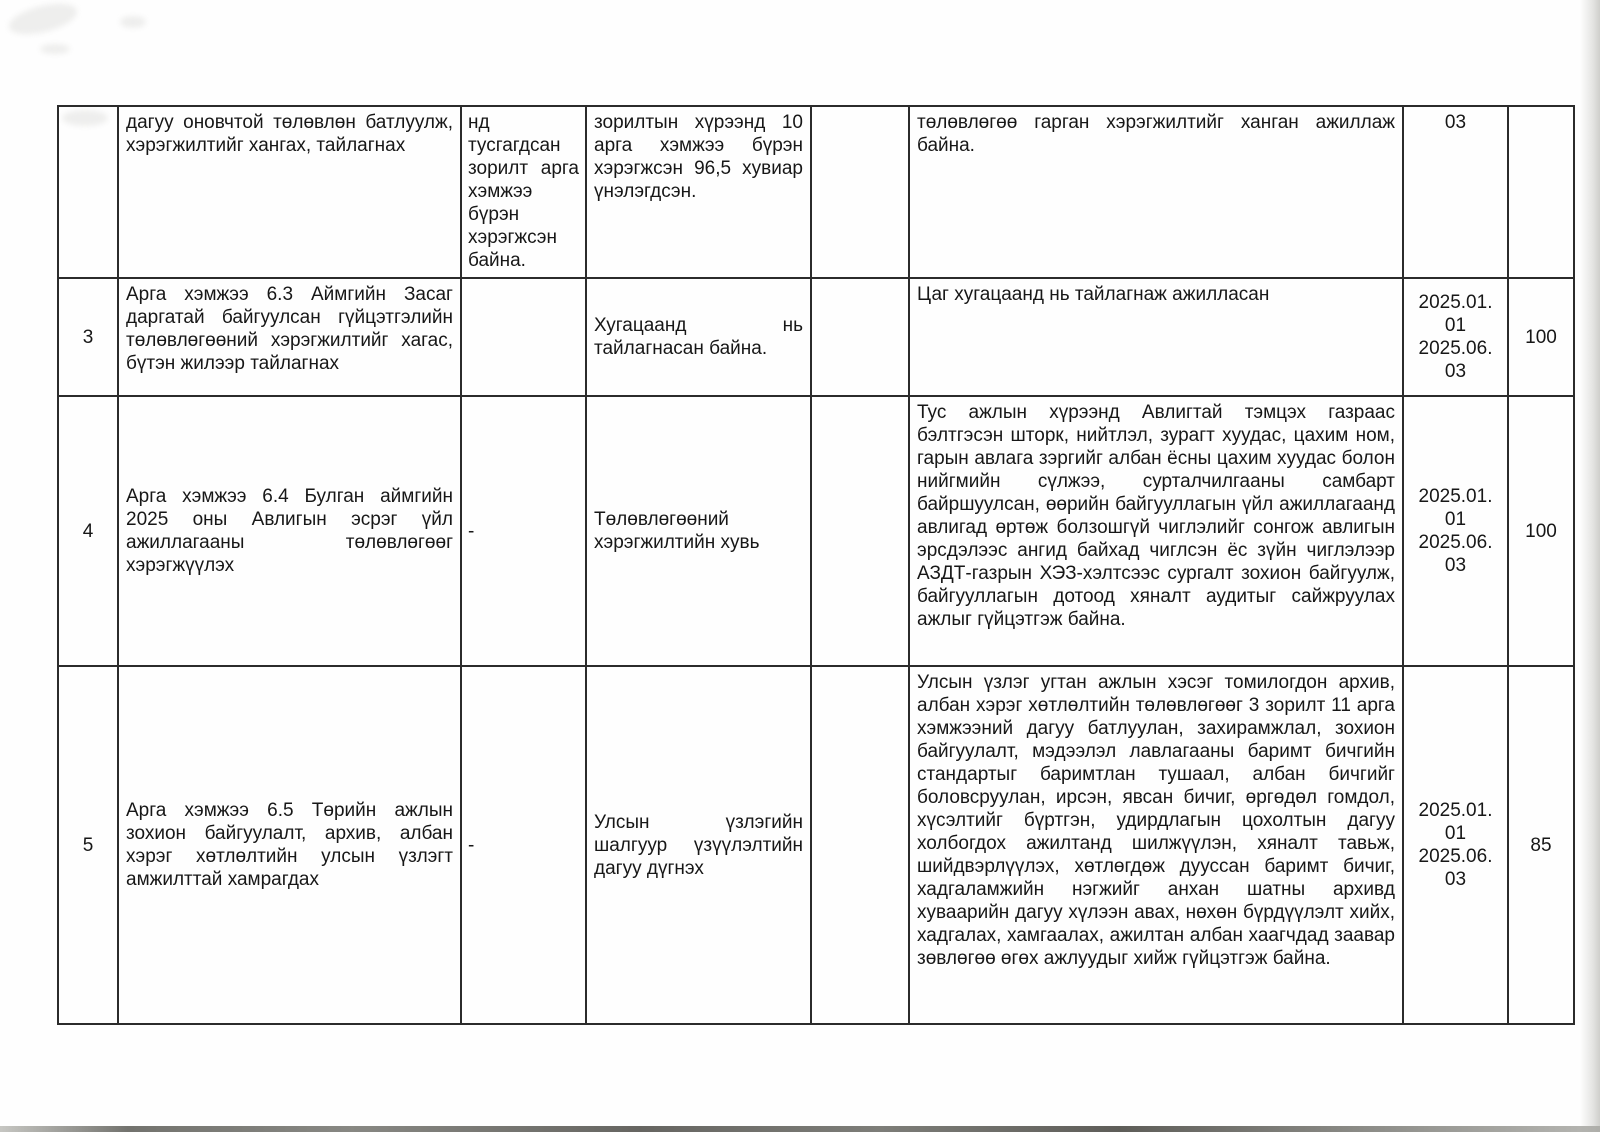 The image size is (1600, 1132). Describe the element at coordinates (1541, 845) in the screenshot. I see `score-cell: 85` at that location.